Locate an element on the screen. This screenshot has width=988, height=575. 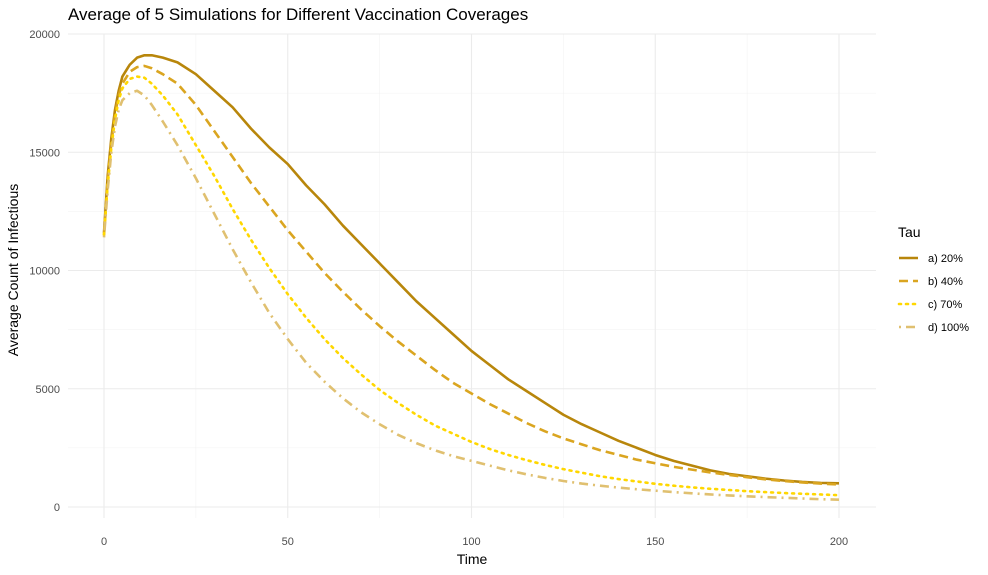
x-axis-title: Time is located at coordinates (472, 559).